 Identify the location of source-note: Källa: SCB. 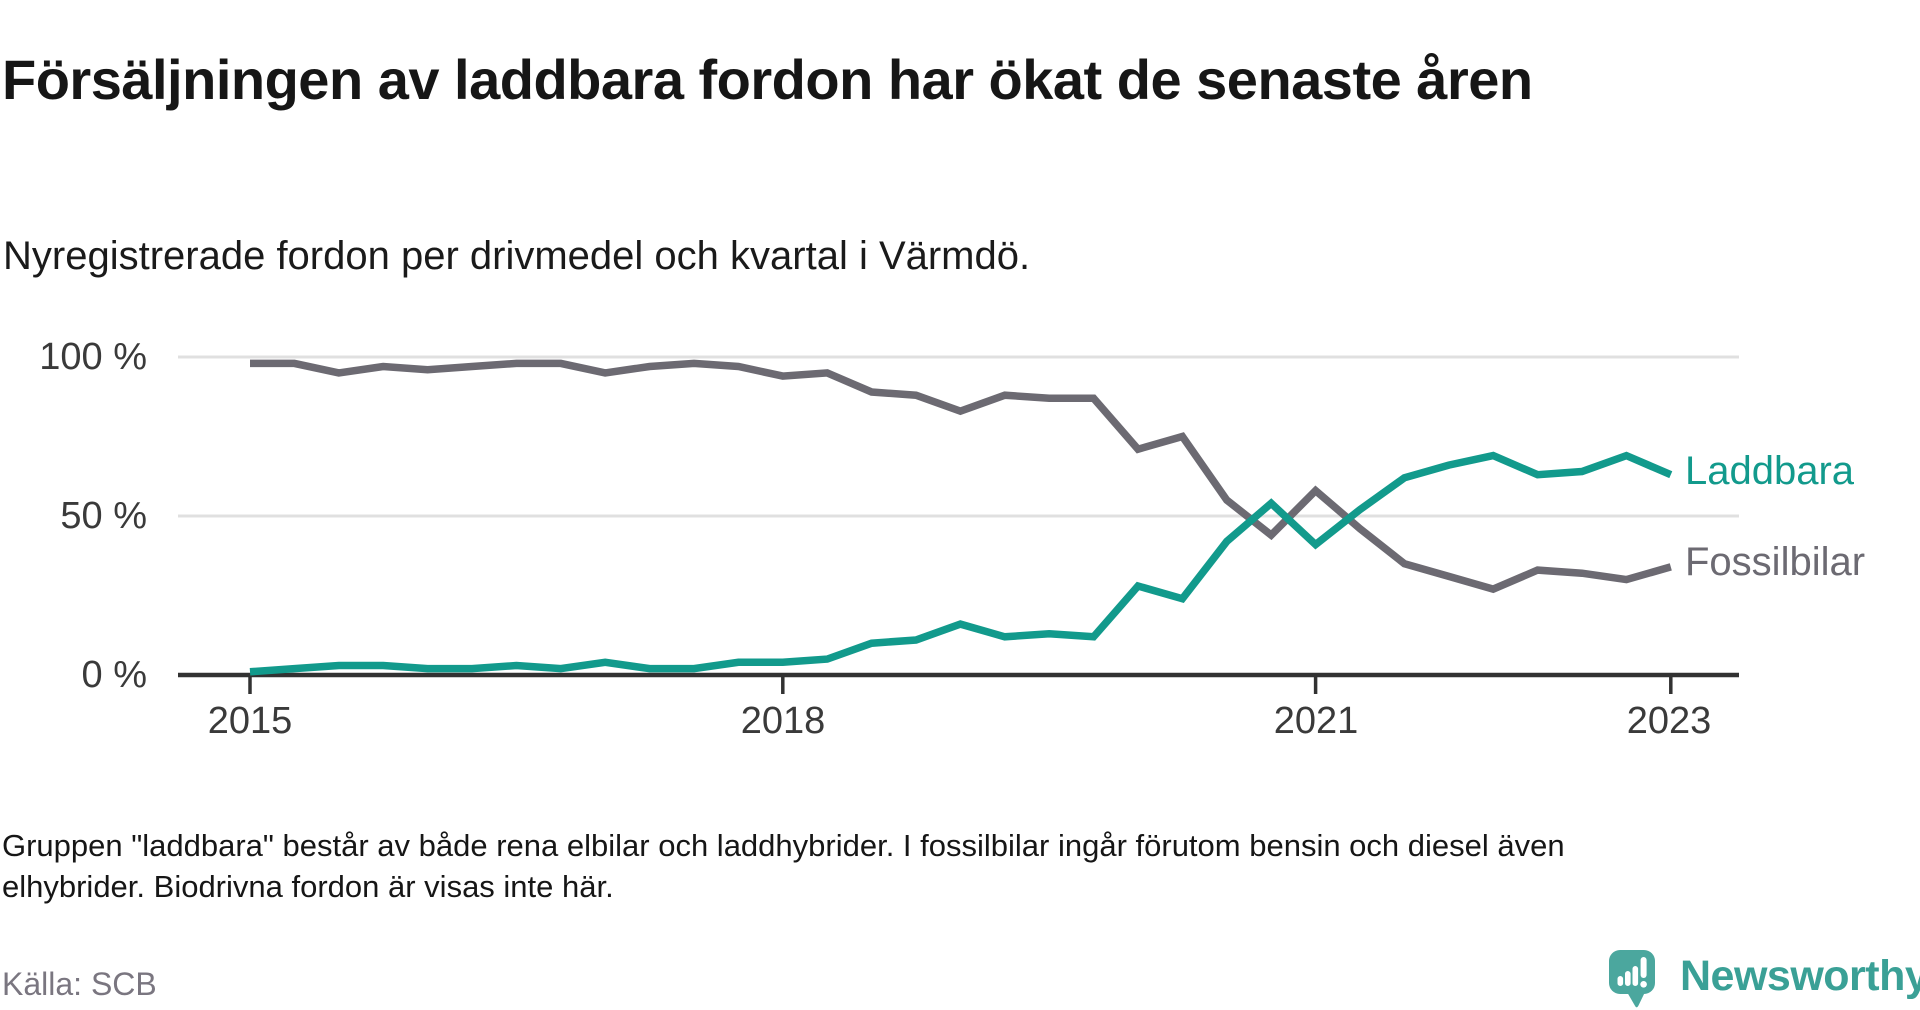
(79, 984).